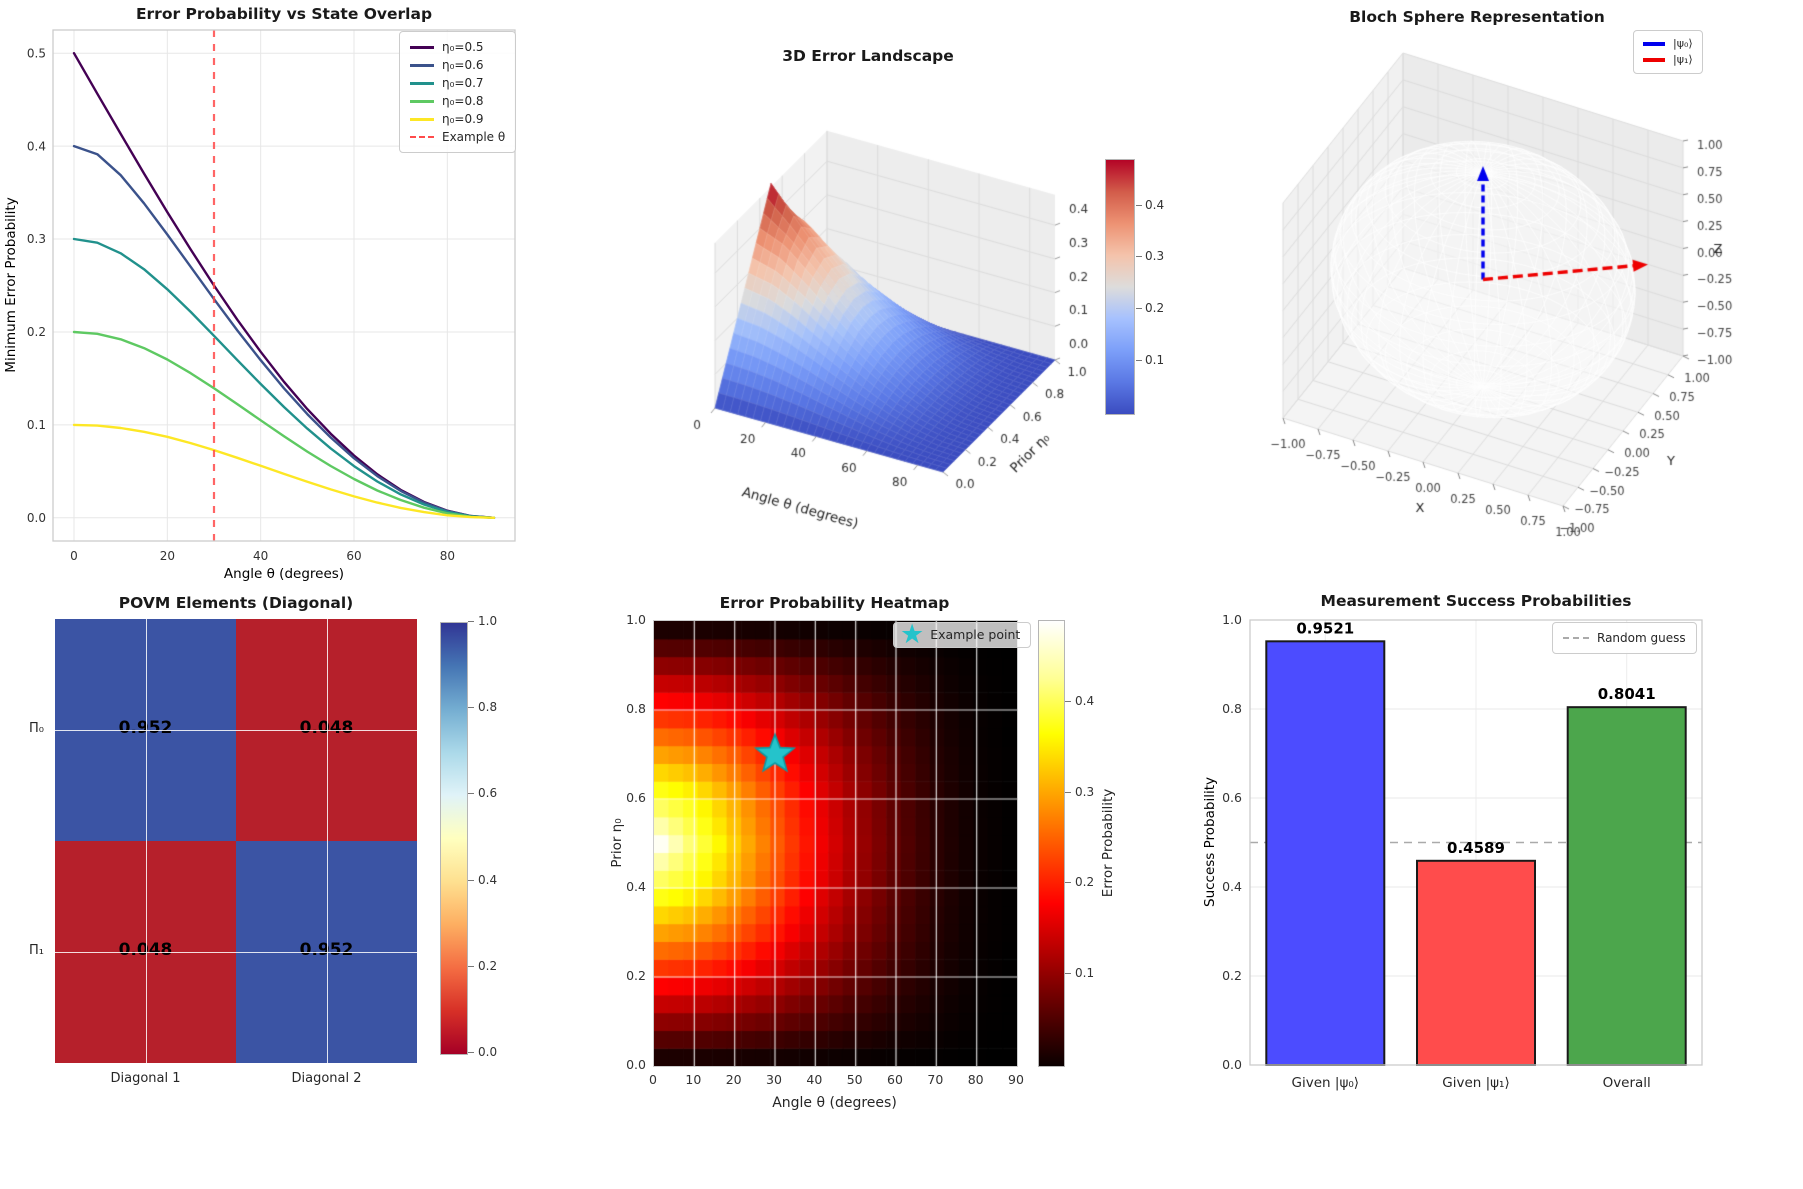 The width and height of the screenshot is (1803, 1189). Describe the element at coordinates (1476, 601) in the screenshot. I see `chart-title: Measurement Success Probabilities` at that location.